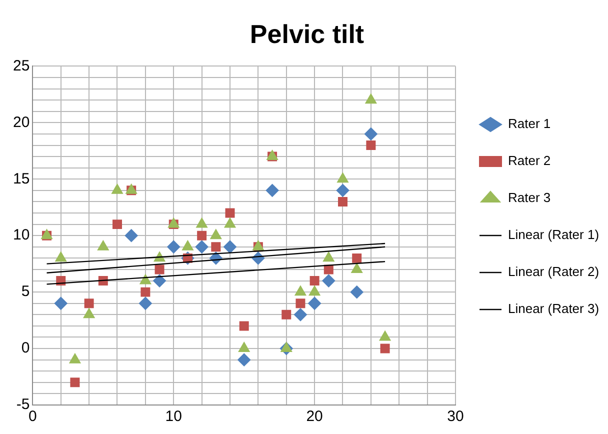 The height and width of the screenshot is (434, 608). Describe the element at coordinates (21, 179) in the screenshot. I see `y-tick-label: 15` at that location.